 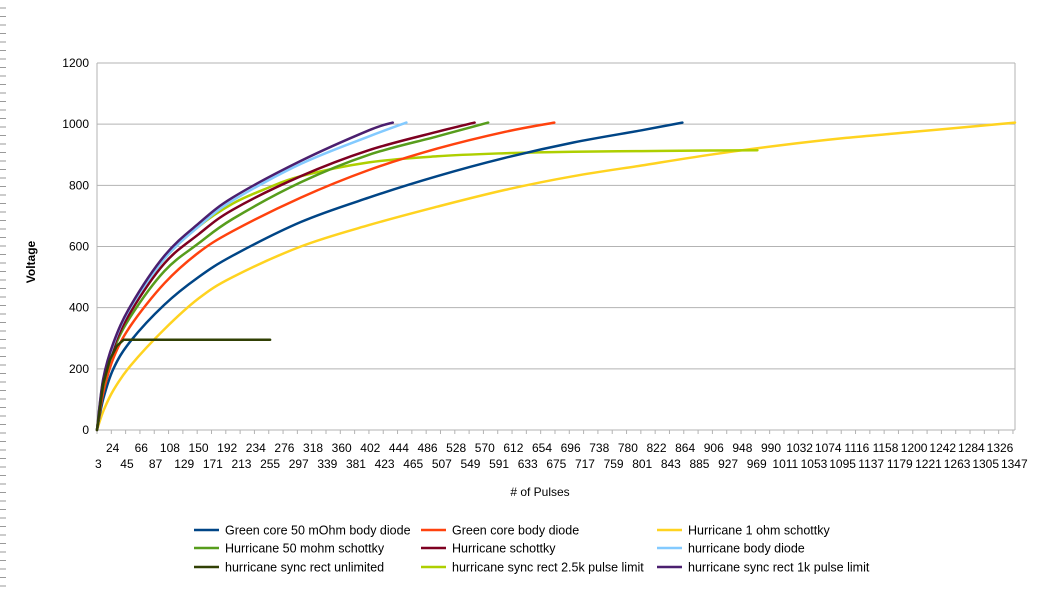 I want to click on x-tick-label: 738, so click(x=599, y=448).